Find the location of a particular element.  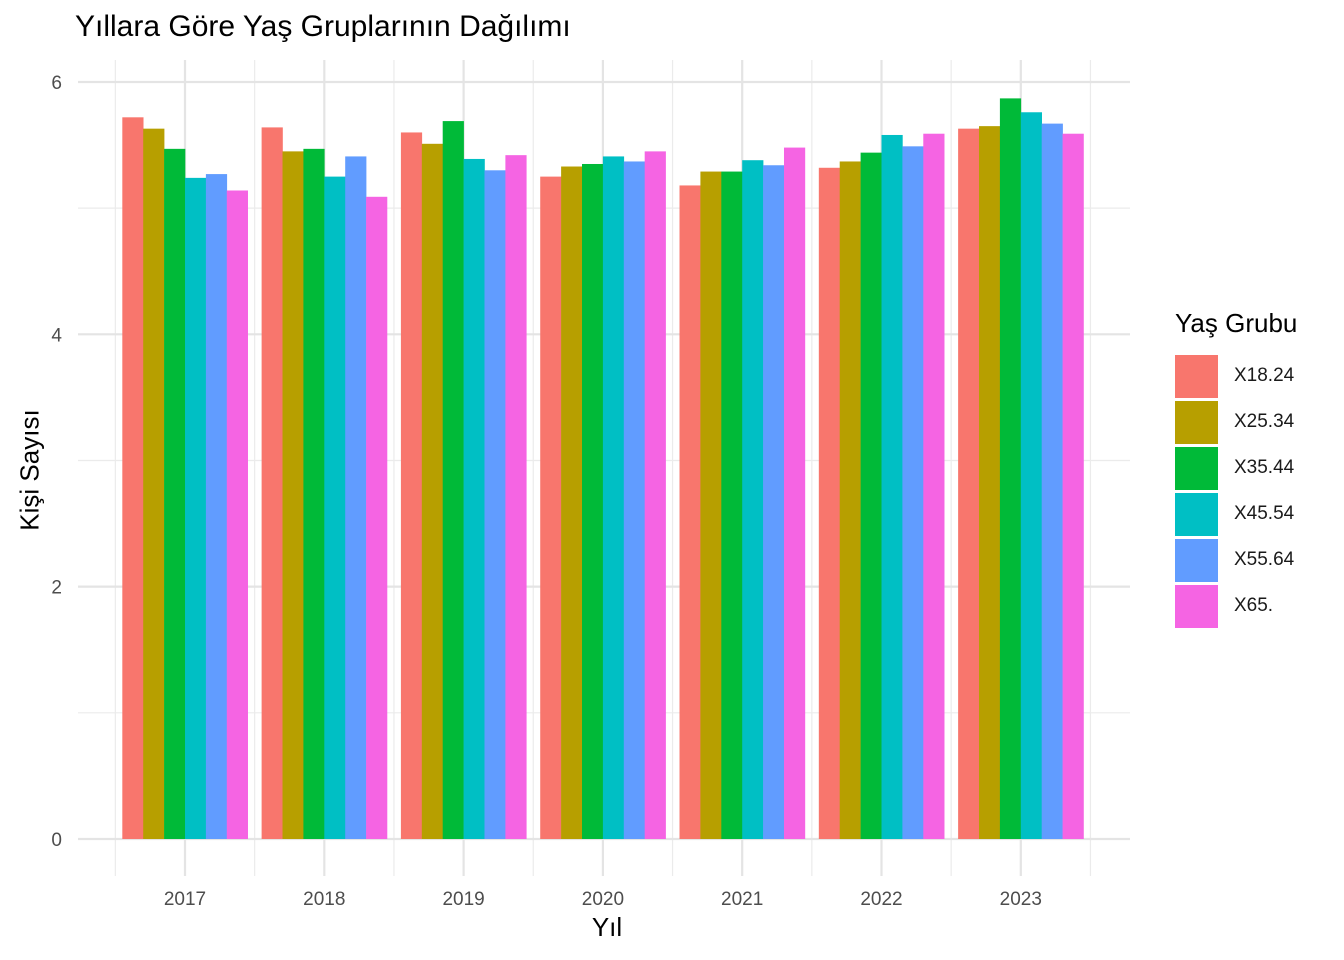

y-tick-label: 0 is located at coordinates (56, 840).